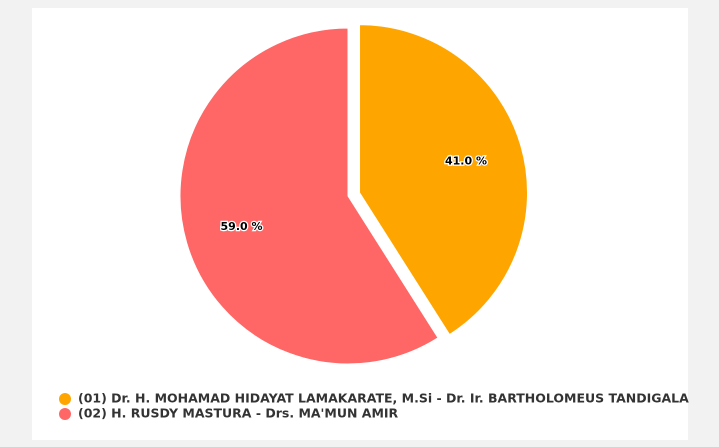 The image size is (719, 447). What do you see at coordinates (238, 413) in the screenshot?
I see `legend-label: (02) H. RUSDY MASTURA - Drs. MA'MUN AMIR` at bounding box center [238, 413].